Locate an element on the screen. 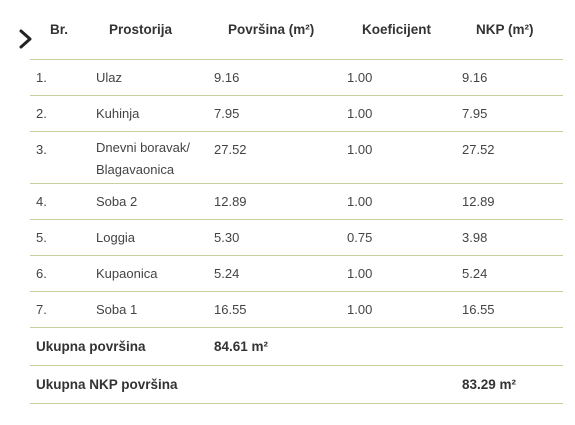 The height and width of the screenshot is (425, 575). total-area-row: Ukupna površina 84.61 m² is located at coordinates (296, 347).